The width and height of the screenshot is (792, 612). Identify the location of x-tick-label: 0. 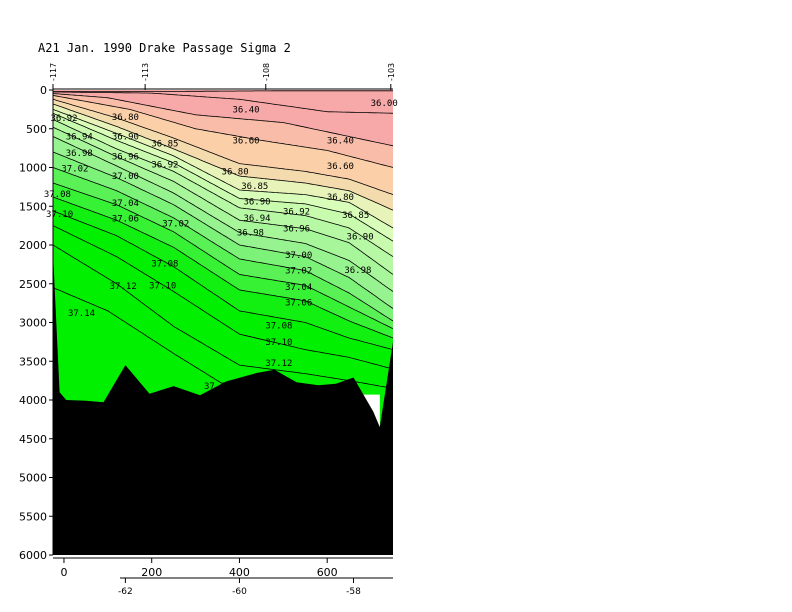
(63, 572).